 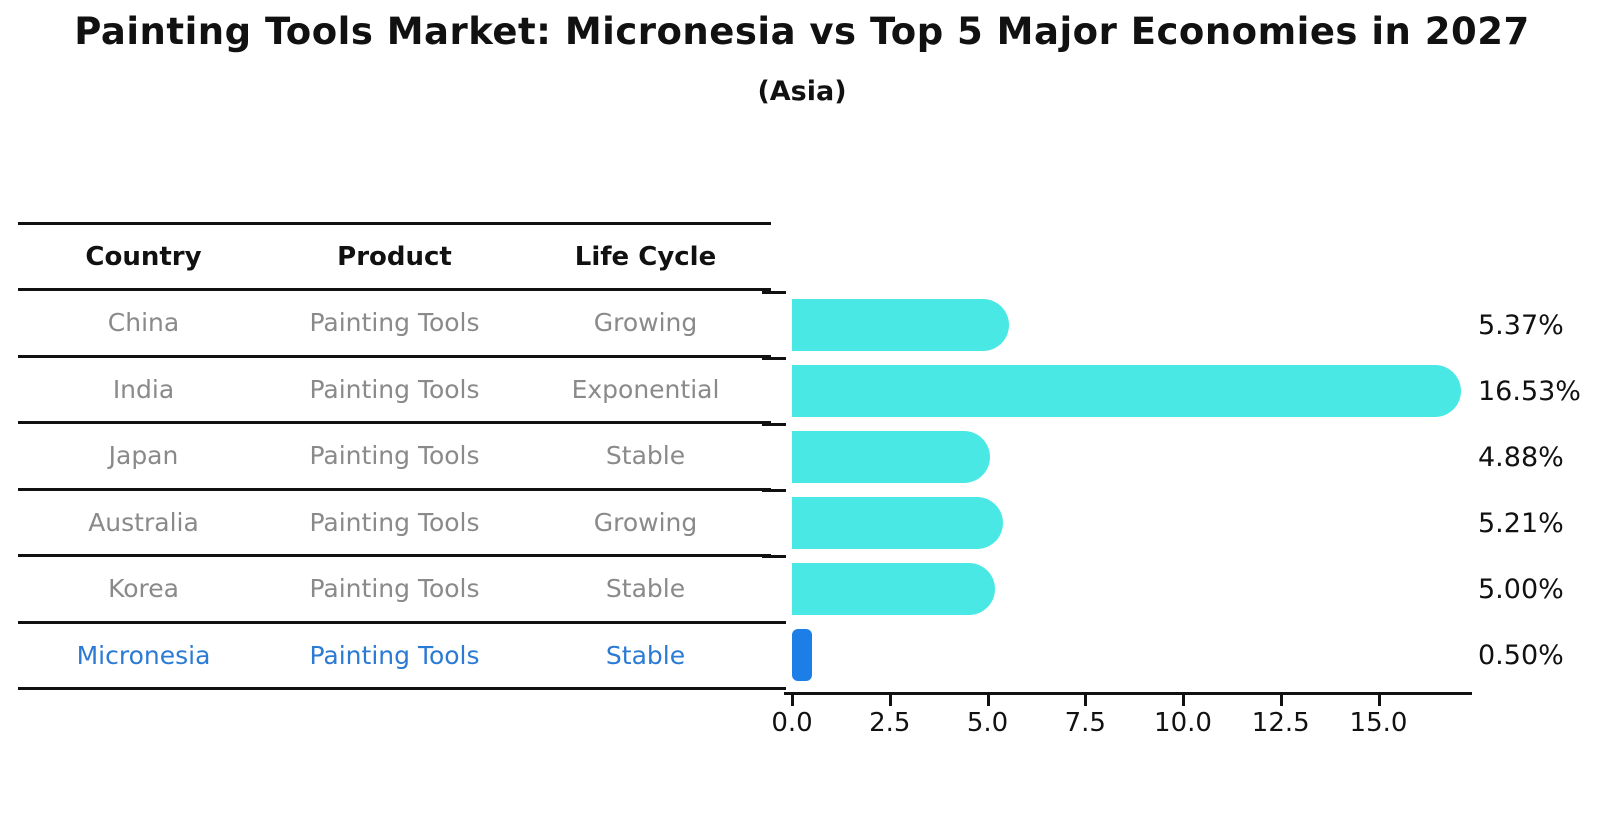 What do you see at coordinates (645, 256) in the screenshot?
I see `table-header-life-cycle: Life Cycle` at bounding box center [645, 256].